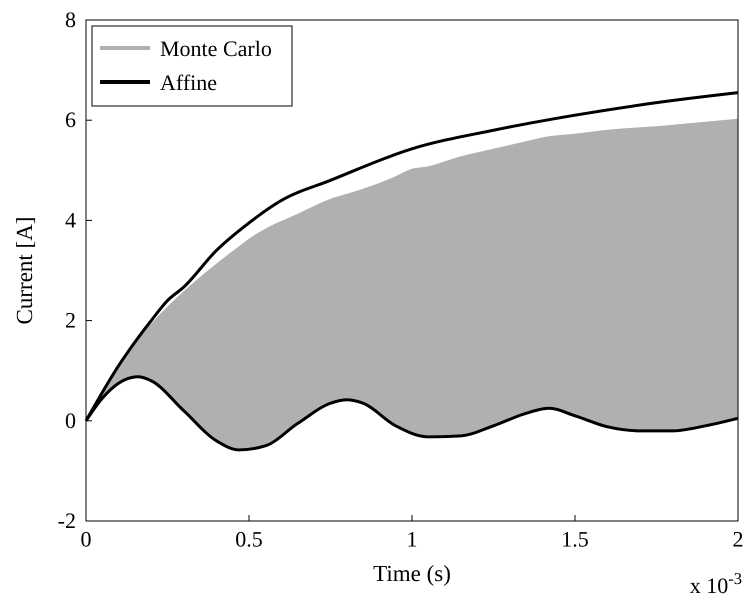 This screenshot has height=607, width=746. What do you see at coordinates (70, 420) in the screenshot?
I see `y-tick-label: 0` at bounding box center [70, 420].